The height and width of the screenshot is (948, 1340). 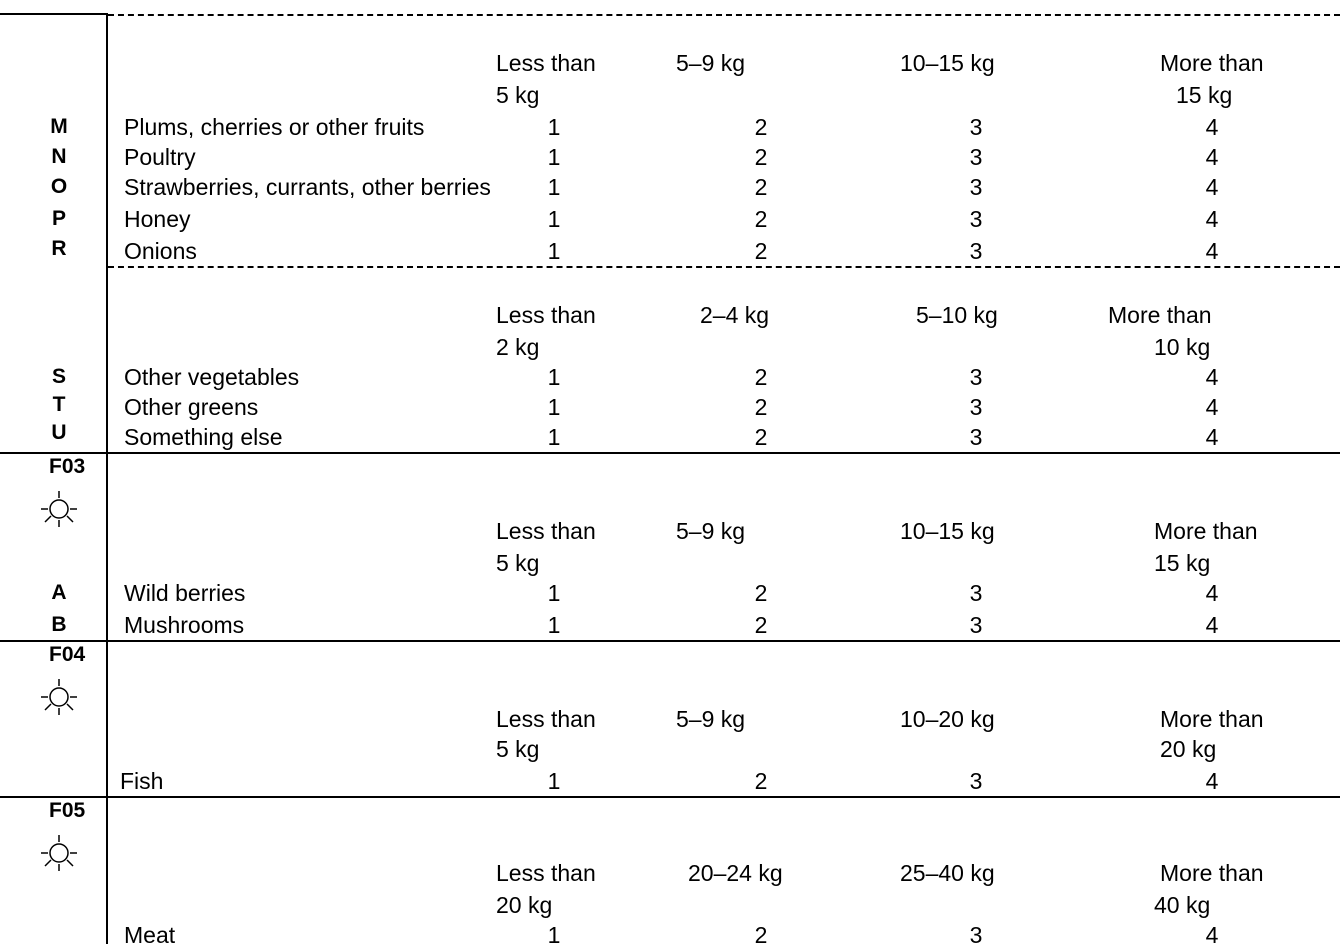 I want to click on header-col4-line2: 10 kg, so click(x=1182, y=347).